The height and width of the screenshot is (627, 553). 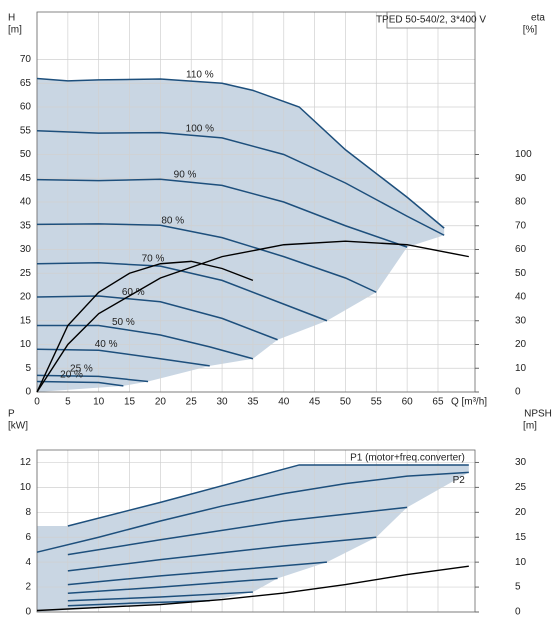 I want to click on y-tick-label: 30, so click(x=26, y=249).